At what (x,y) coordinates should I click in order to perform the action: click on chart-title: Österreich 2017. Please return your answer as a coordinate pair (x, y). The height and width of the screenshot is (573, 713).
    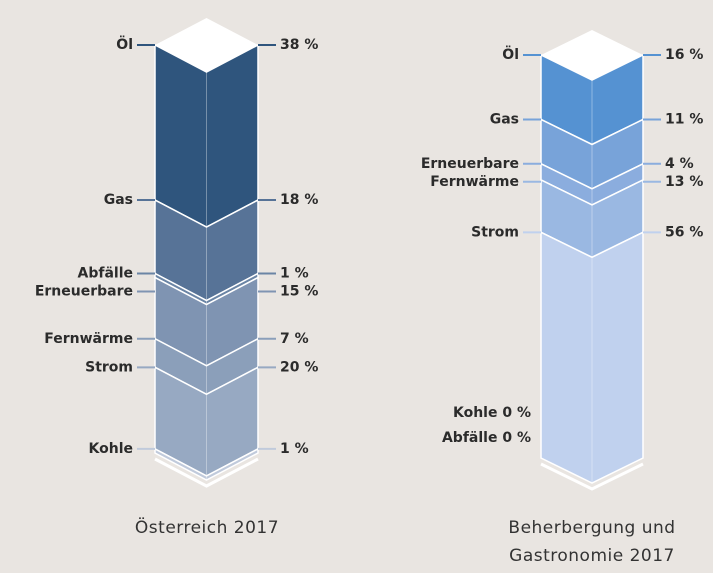
    Looking at the image, I should click on (207, 528).